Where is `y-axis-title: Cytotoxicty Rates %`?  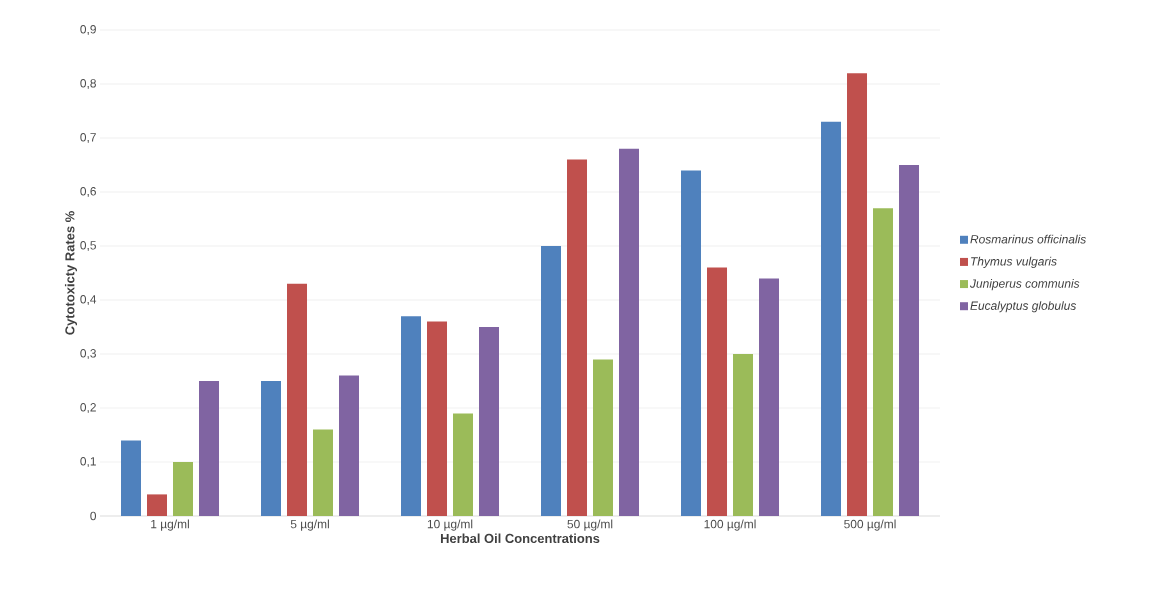
y-axis-title: Cytotoxicty Rates % is located at coordinates (71, 273).